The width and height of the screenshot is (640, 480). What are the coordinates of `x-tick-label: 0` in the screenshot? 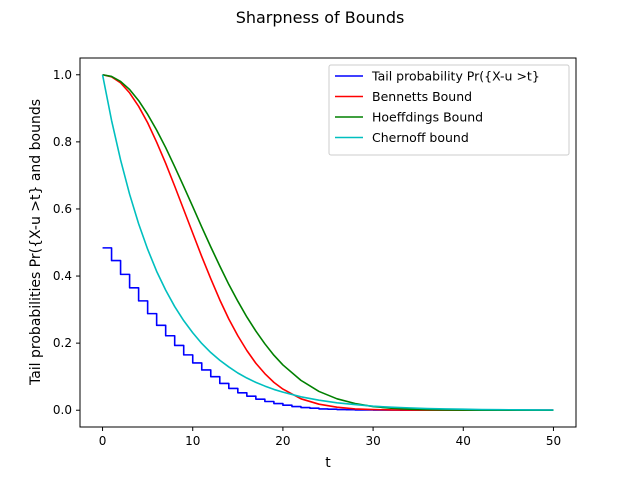 It's located at (103, 441).